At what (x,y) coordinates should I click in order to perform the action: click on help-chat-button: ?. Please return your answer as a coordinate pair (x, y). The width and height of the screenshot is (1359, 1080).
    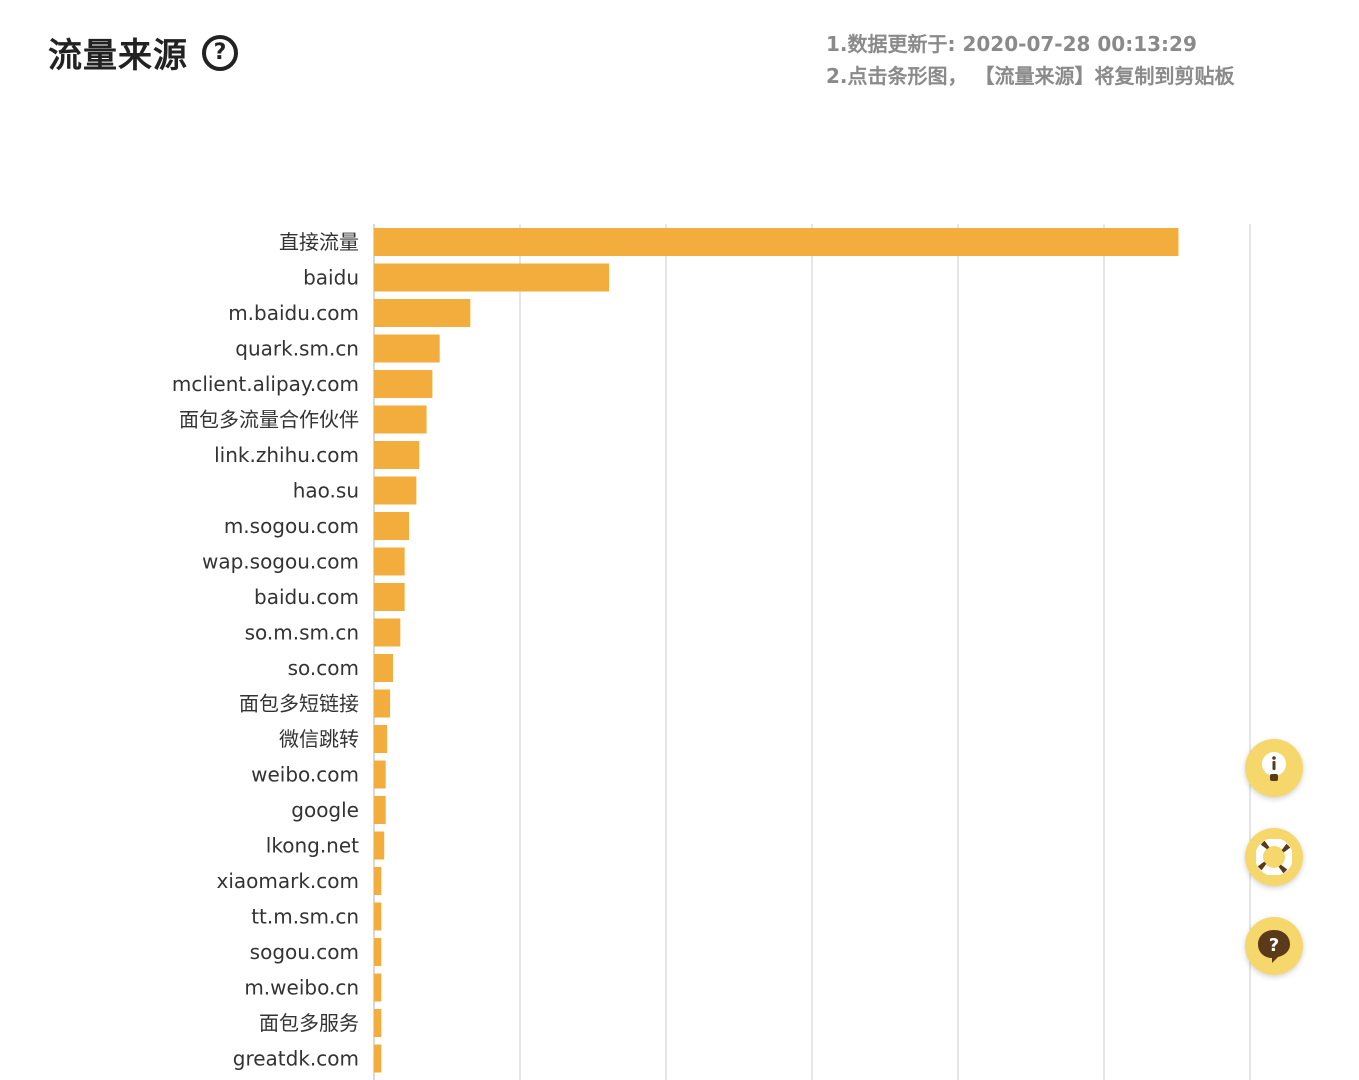
    Looking at the image, I should click on (1274, 946).